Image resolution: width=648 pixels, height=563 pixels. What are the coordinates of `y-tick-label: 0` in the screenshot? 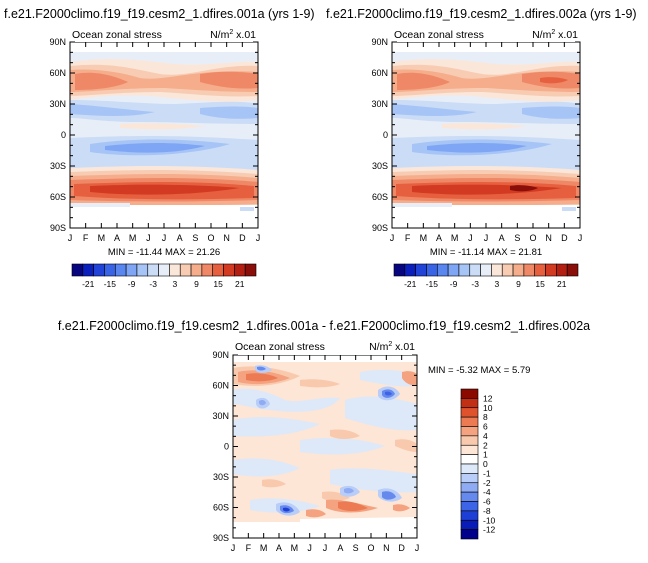 It's located at (385, 135).